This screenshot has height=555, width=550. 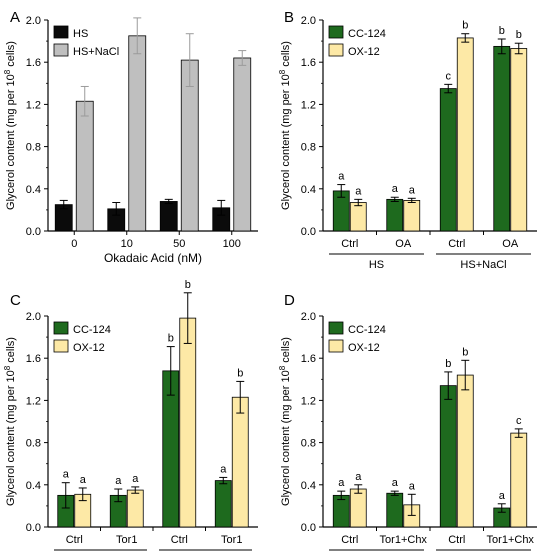 What do you see at coordinates (519, 421) in the screenshot?
I see `significance-letter: c` at bounding box center [519, 421].